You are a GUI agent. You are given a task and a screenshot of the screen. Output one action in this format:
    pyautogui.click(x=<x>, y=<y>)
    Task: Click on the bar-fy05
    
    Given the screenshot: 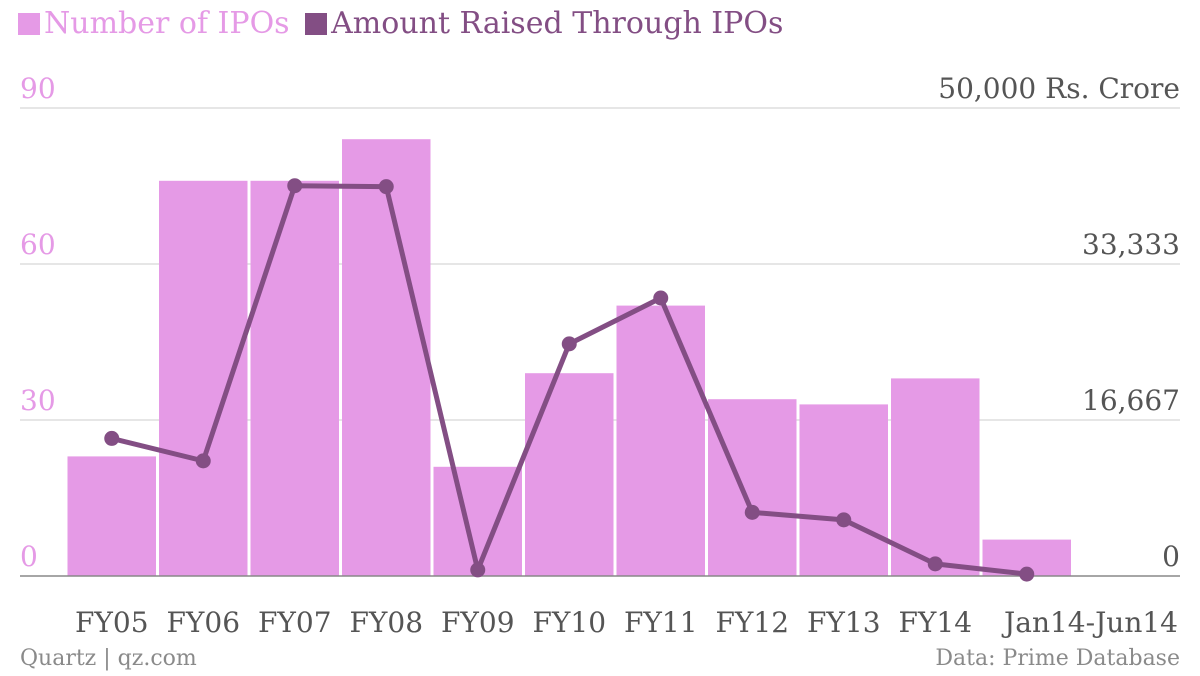 What is the action you would take?
    pyautogui.click(x=111, y=516)
    